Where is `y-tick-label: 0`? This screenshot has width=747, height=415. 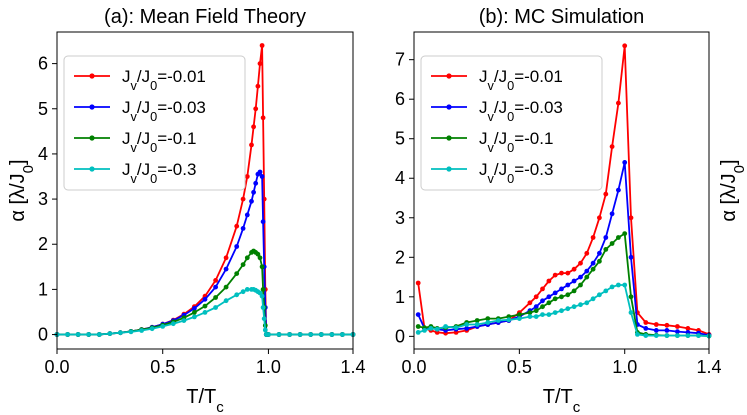
y-tick-label: 0 is located at coordinates (43, 335).